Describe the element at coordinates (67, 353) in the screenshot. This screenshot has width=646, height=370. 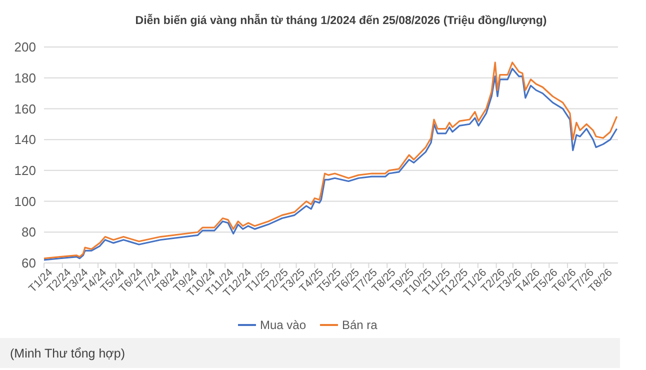
I see `text: (Minh Thư tổng hợp)` at that location.